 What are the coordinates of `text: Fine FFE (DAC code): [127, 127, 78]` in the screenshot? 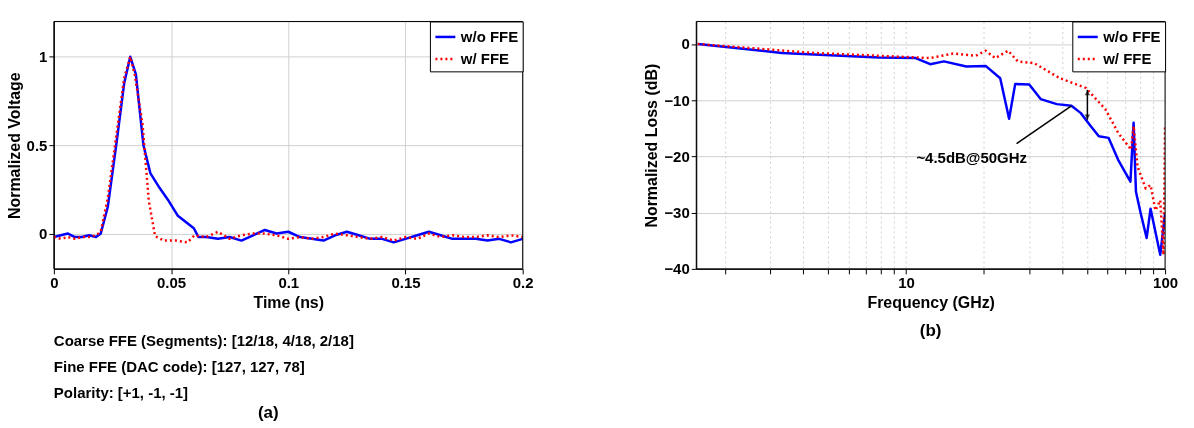 It's located at (179, 366).